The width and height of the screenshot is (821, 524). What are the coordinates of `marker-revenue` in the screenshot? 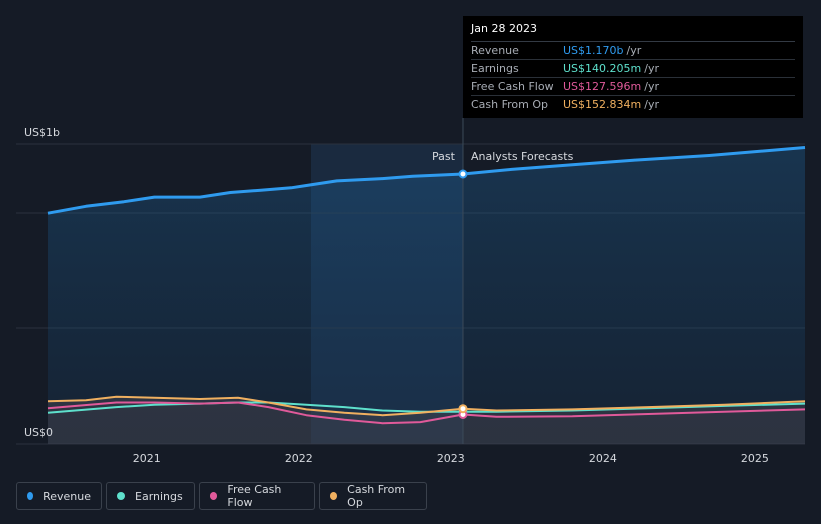 It's located at (463, 174).